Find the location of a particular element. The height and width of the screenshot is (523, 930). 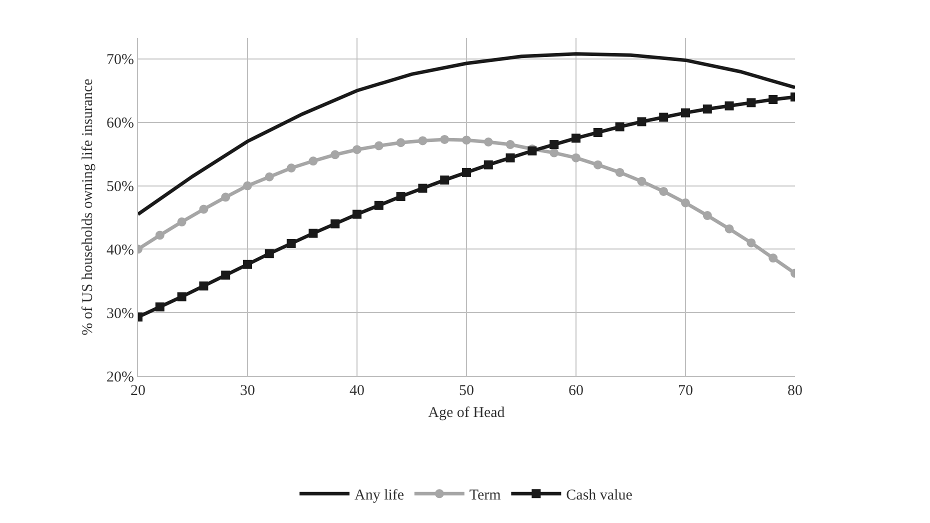

y-tick-label: 60% is located at coordinates (120, 124).